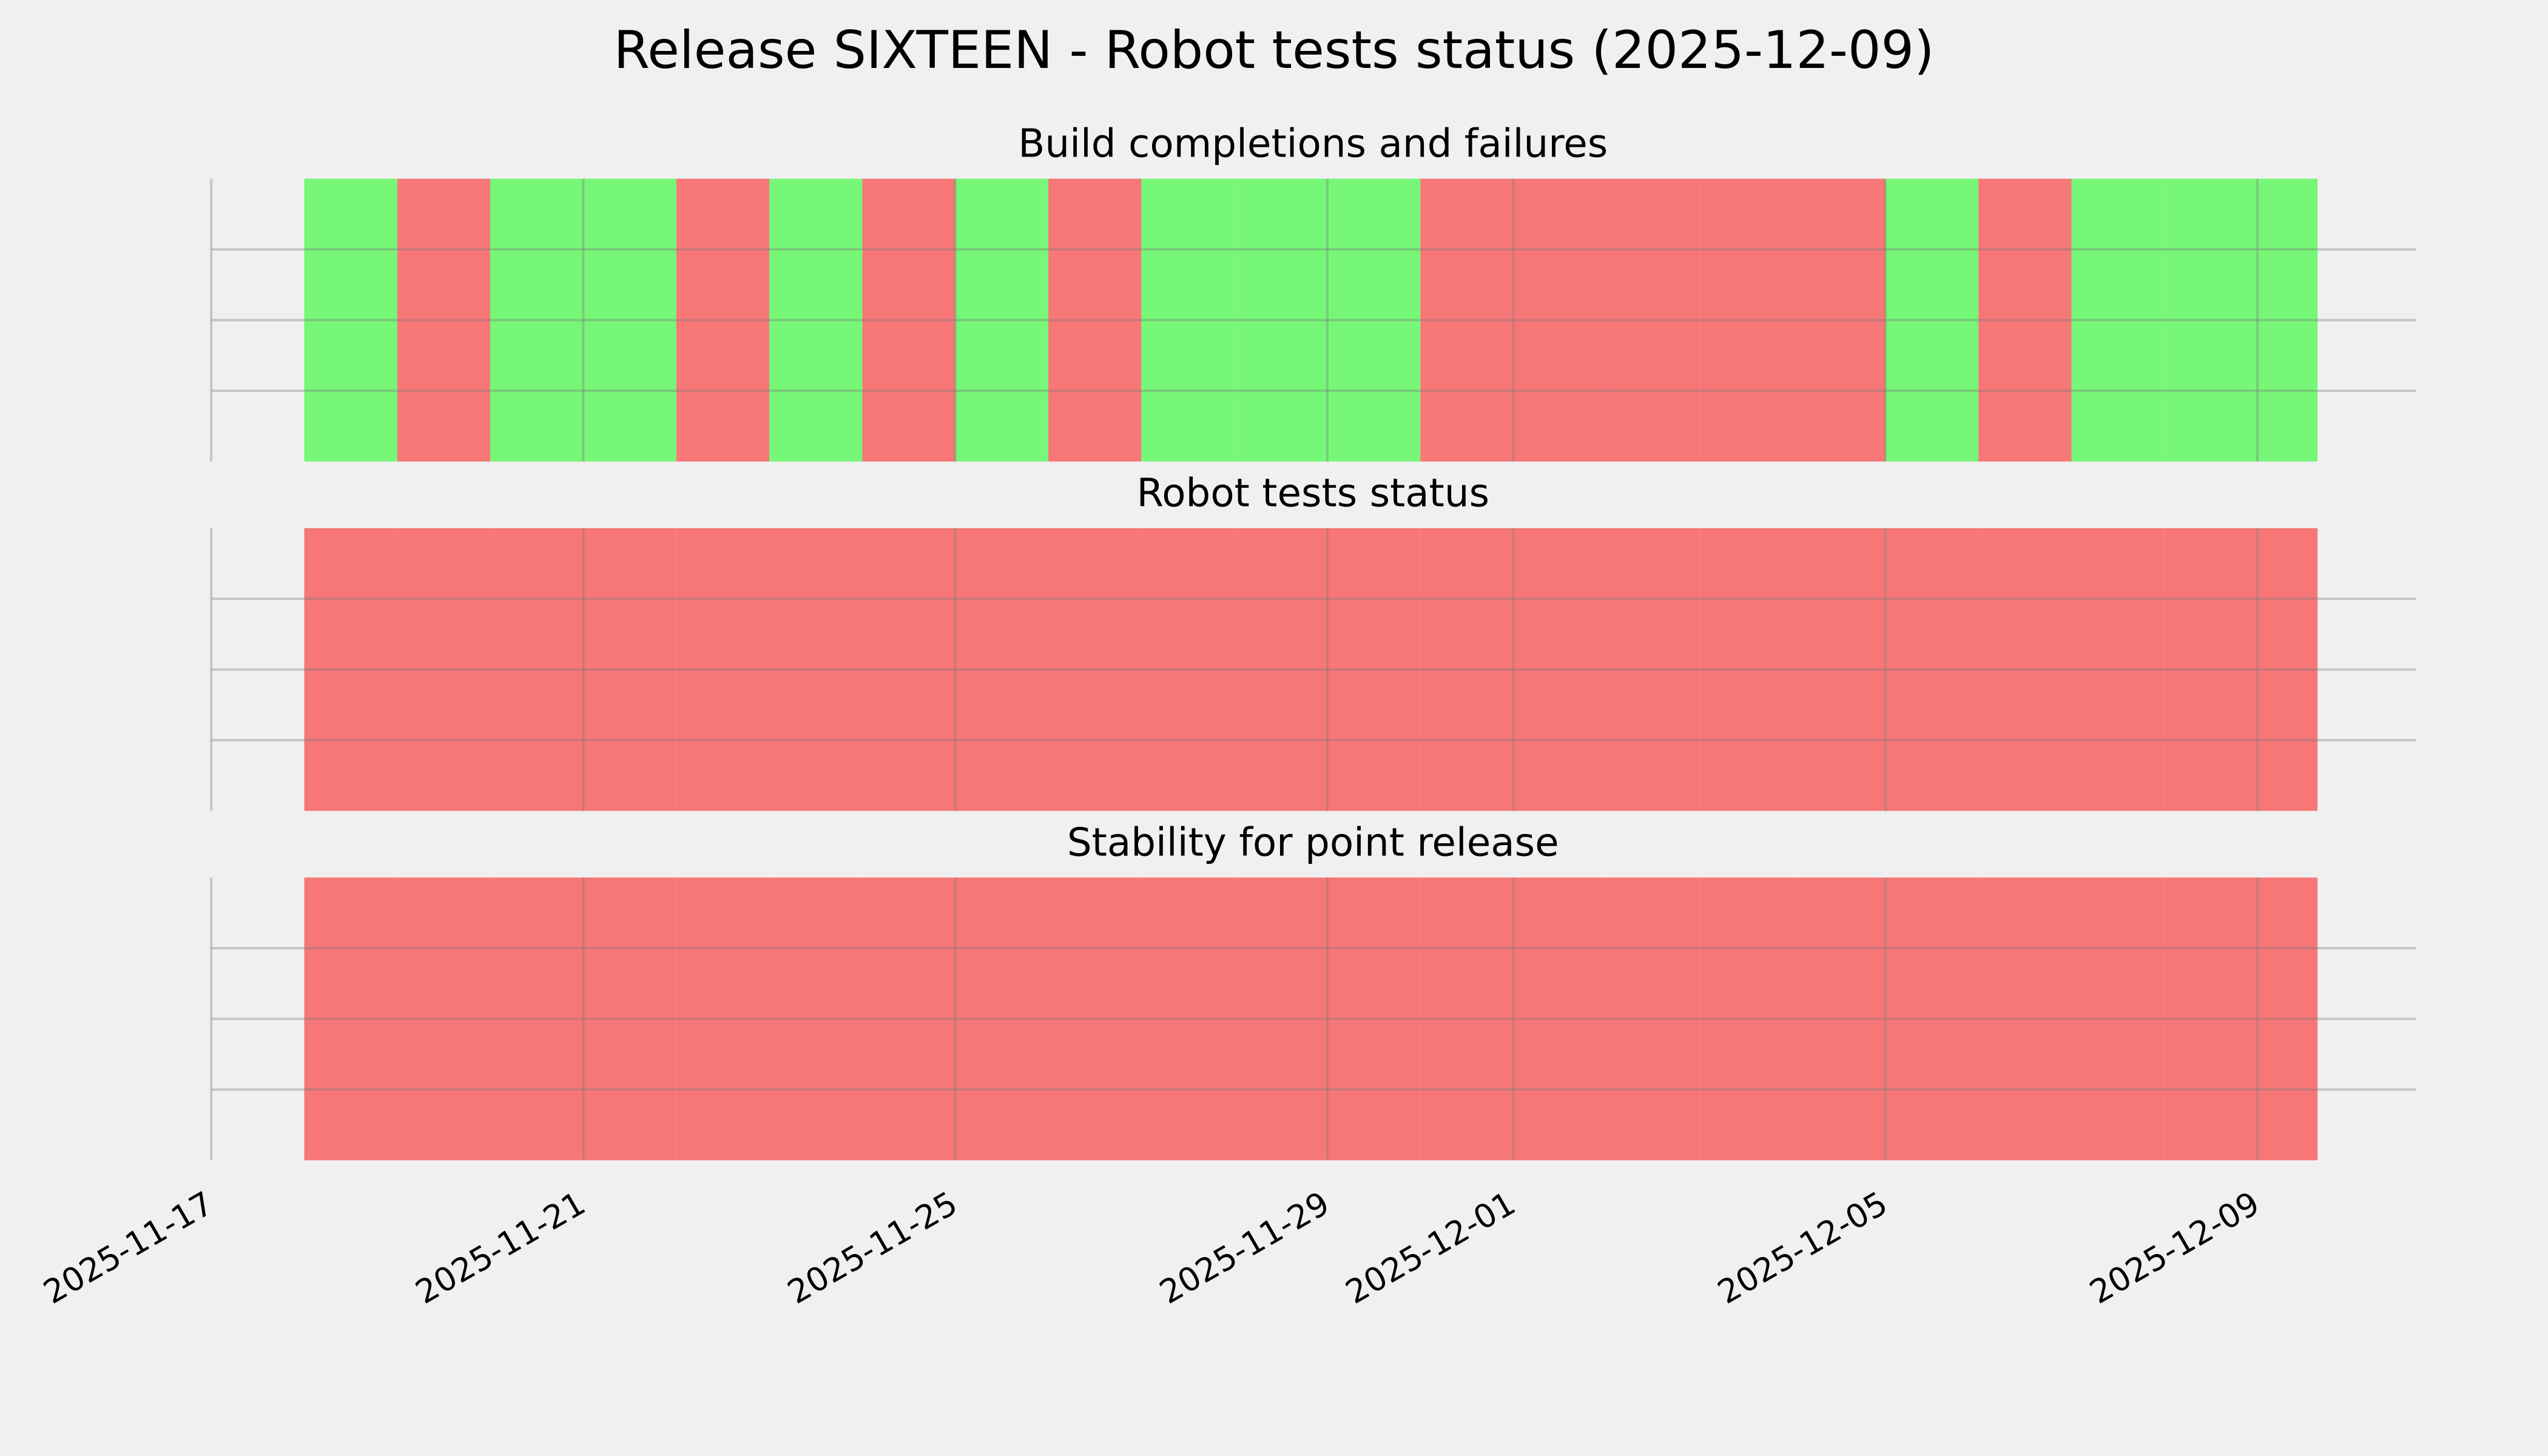 The height and width of the screenshot is (1456, 2548). Describe the element at coordinates (1312, 493) in the screenshot. I see `panel-title: Robot tests status` at that location.